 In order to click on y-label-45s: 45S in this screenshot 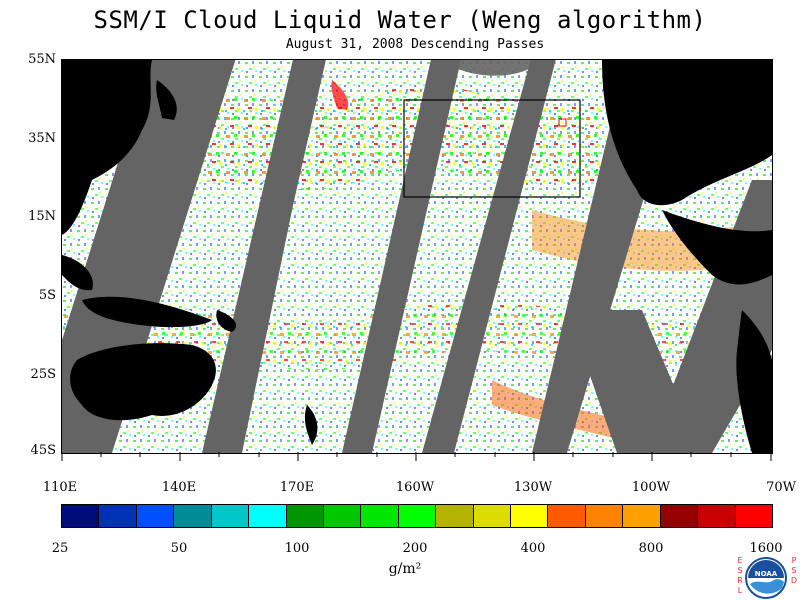, I will do `click(43, 450)`.